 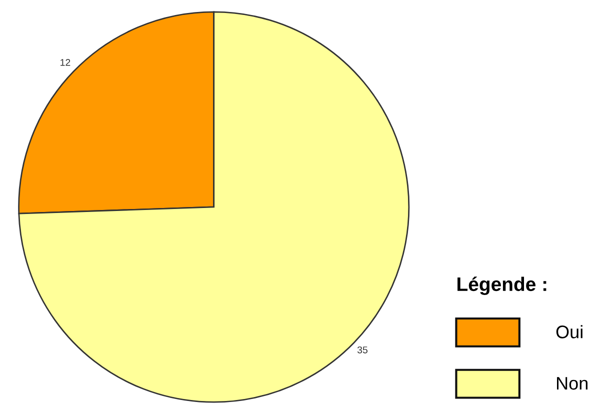 What do you see at coordinates (572, 383) in the screenshot?
I see `legend-label: Non` at bounding box center [572, 383].